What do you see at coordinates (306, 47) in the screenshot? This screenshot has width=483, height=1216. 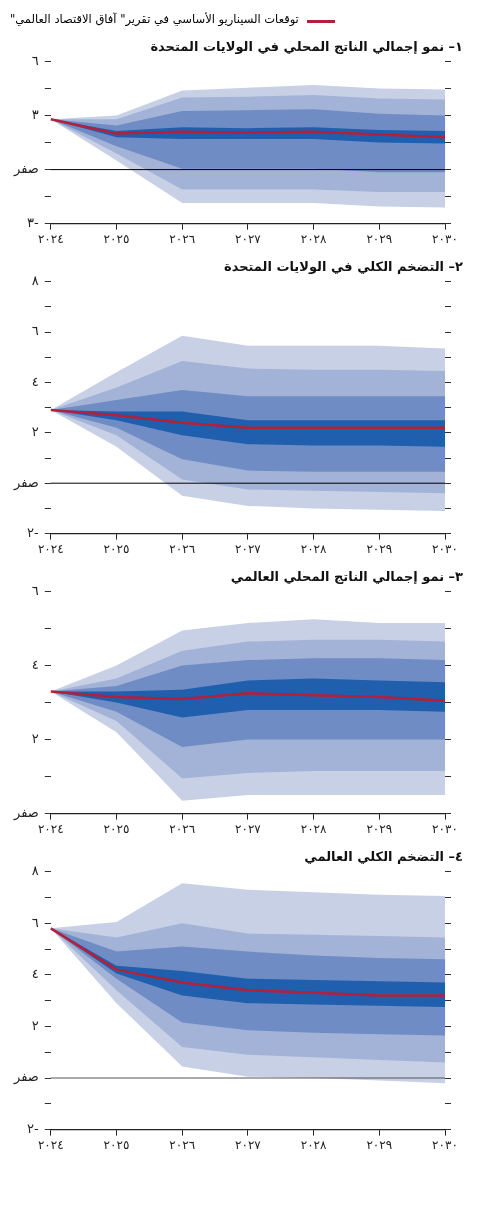 I see `chart-title: ١– نمو إجمالي الناتج المحلي في الولايات المتحدة` at bounding box center [306, 47].